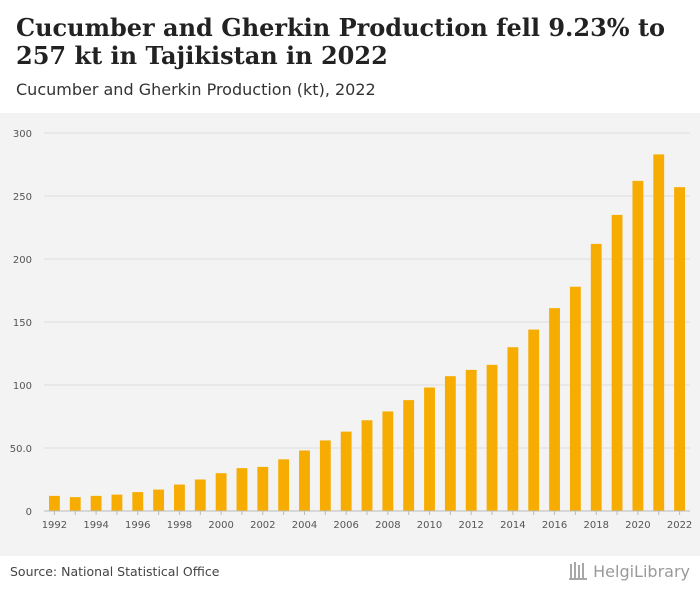 Image resolution: width=700 pixels, height=596 pixels. What do you see at coordinates (513, 429) in the screenshot?
I see `bar-2014` at bounding box center [513, 429].